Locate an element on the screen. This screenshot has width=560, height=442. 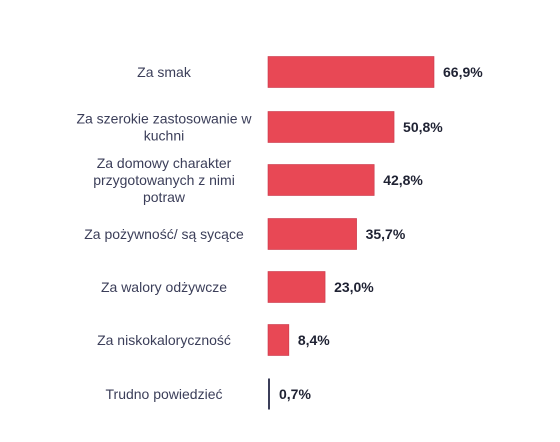
category-label-2: Za szerokie zastosowanie w kuchni is located at coordinates (164, 127).